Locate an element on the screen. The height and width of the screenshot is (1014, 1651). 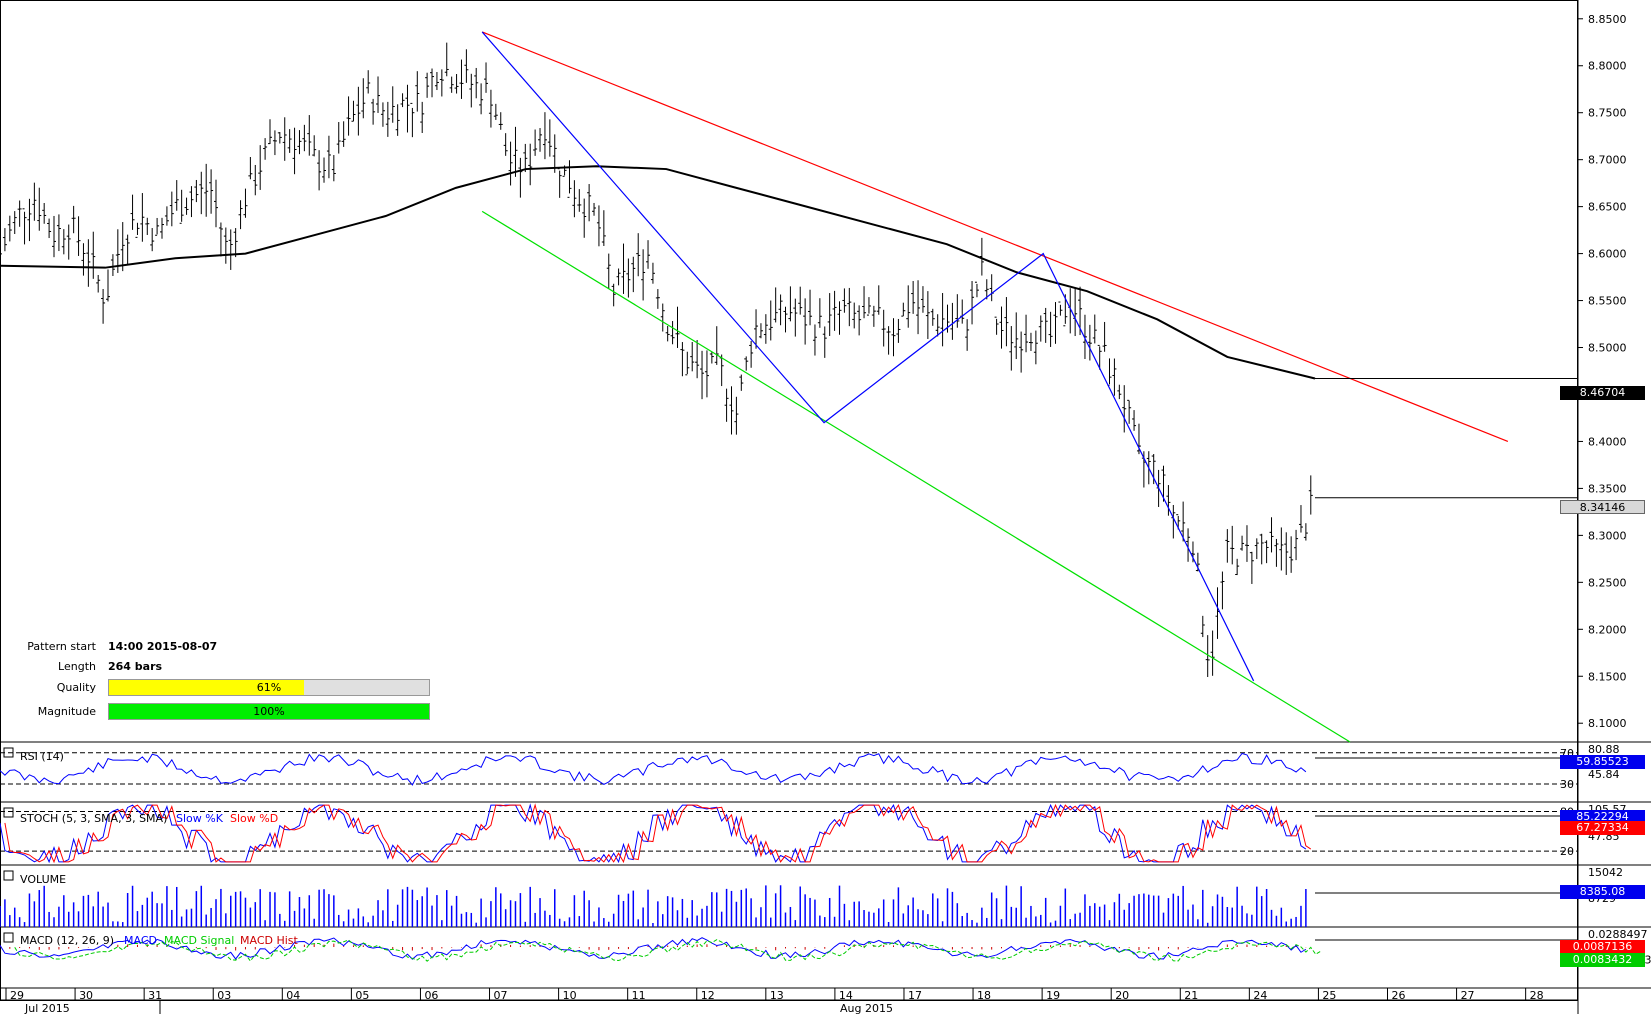
pattern-start-value: 14:00 2015-08-07 is located at coordinates (163, 646).